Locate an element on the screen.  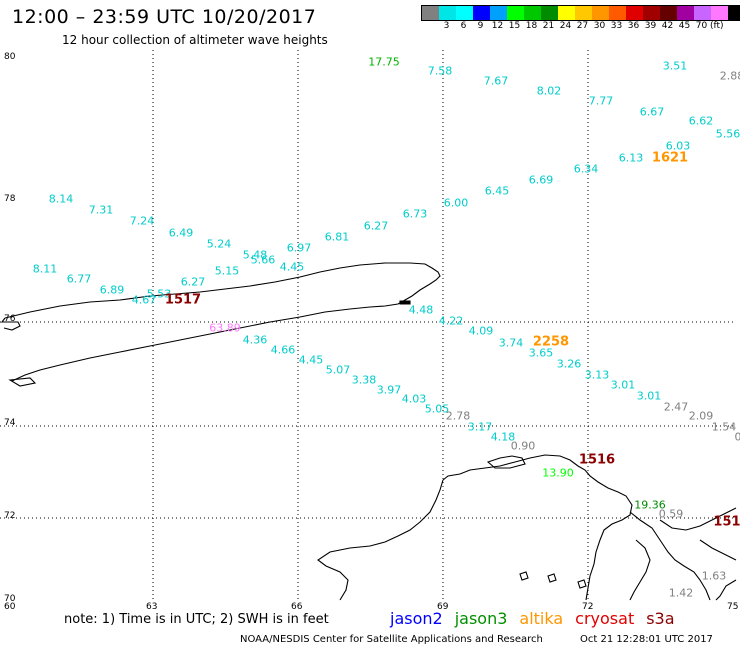
wave-height-label: 5.56 is located at coordinates (727, 134).